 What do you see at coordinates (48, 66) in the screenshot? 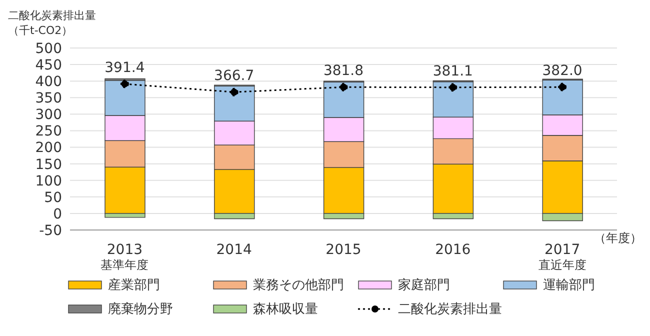
I see `y-tick-label: 450` at bounding box center [48, 66].